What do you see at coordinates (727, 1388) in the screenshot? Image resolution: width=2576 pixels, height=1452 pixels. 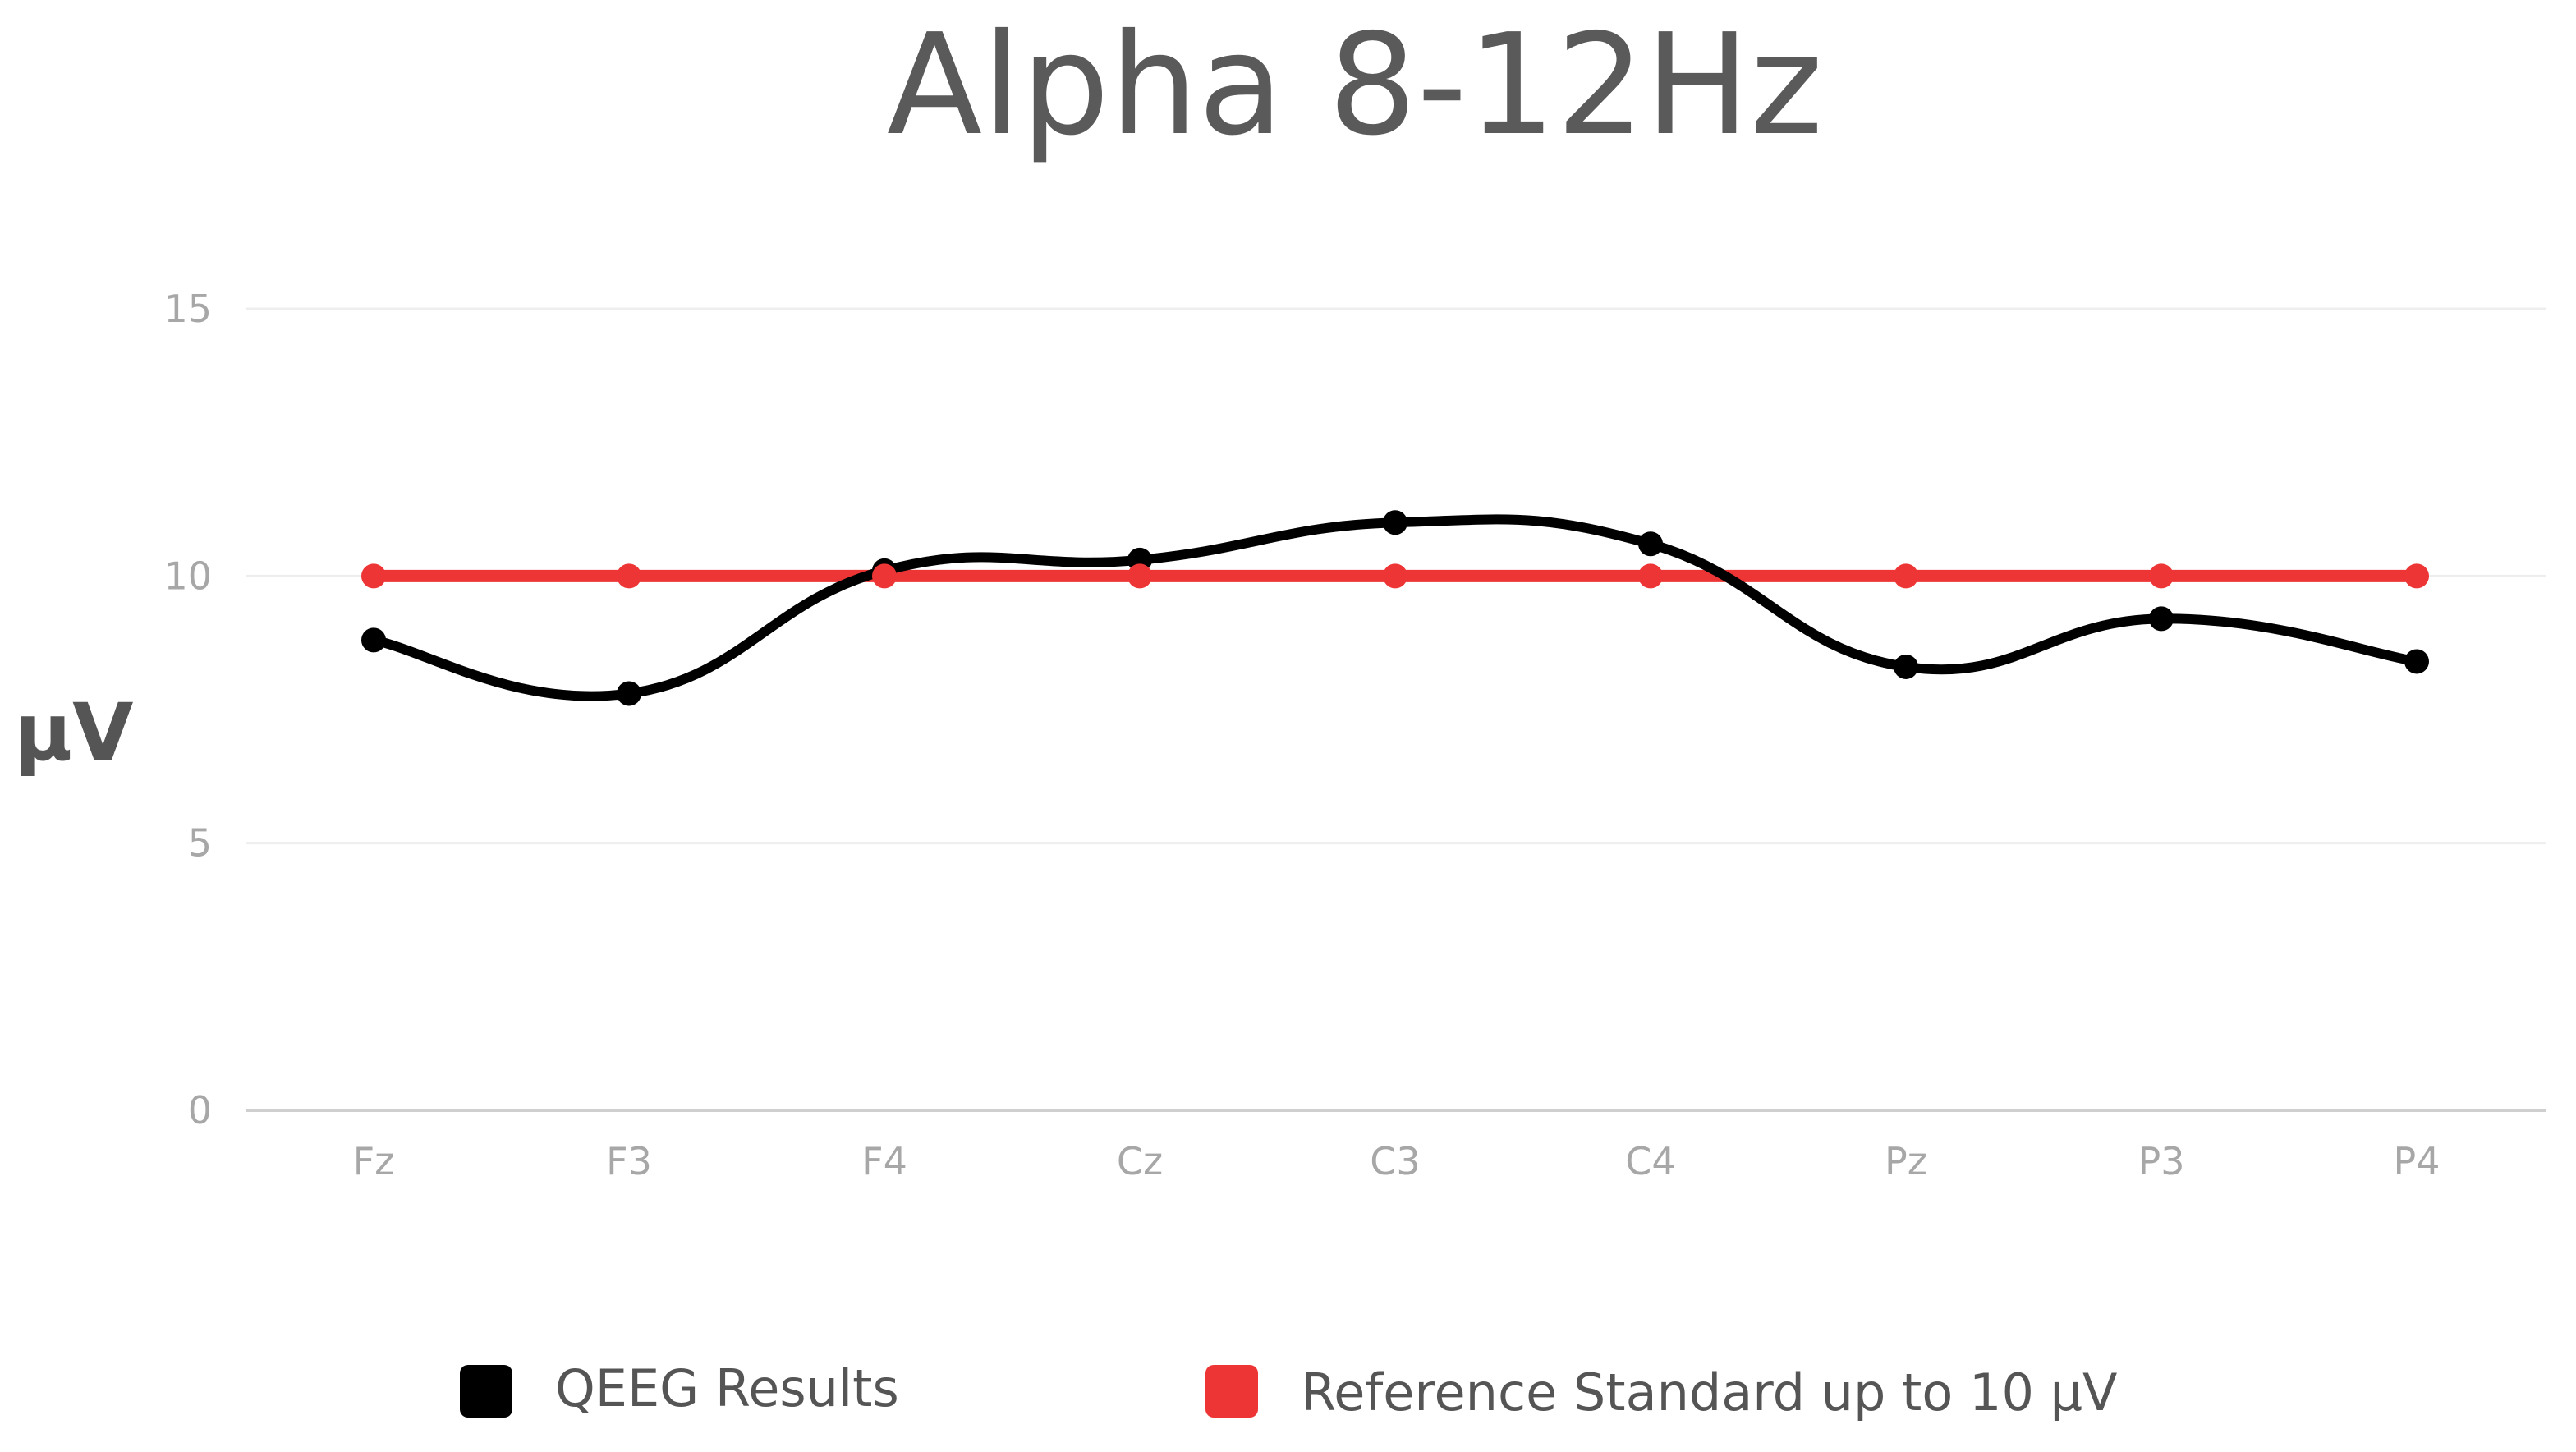 I see `legend-label-qeeg: QEEG Results` at bounding box center [727, 1388].